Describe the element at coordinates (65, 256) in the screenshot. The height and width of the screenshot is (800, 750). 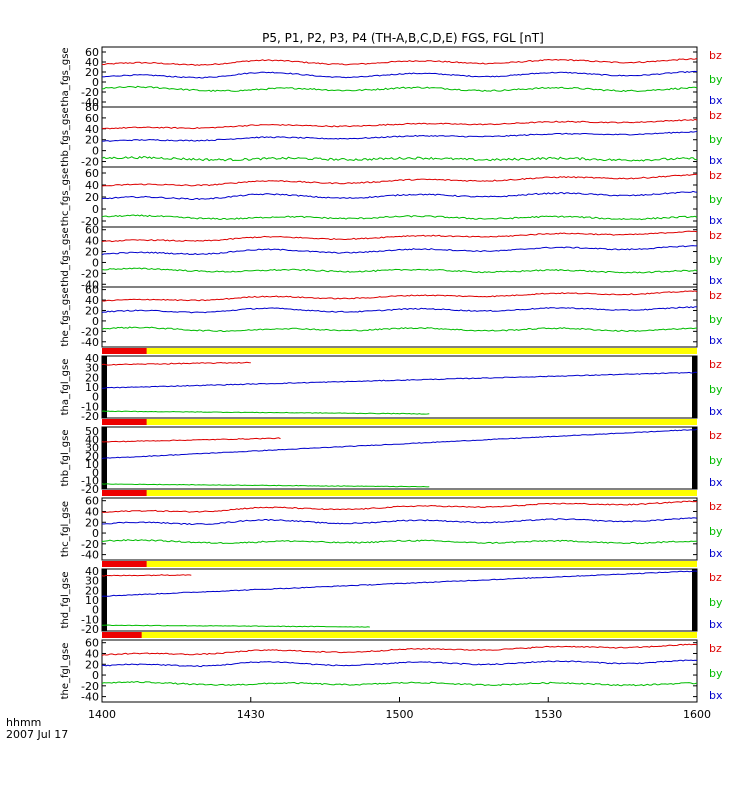
I see `panel-ylabel: thd_fgs_gse` at that location.